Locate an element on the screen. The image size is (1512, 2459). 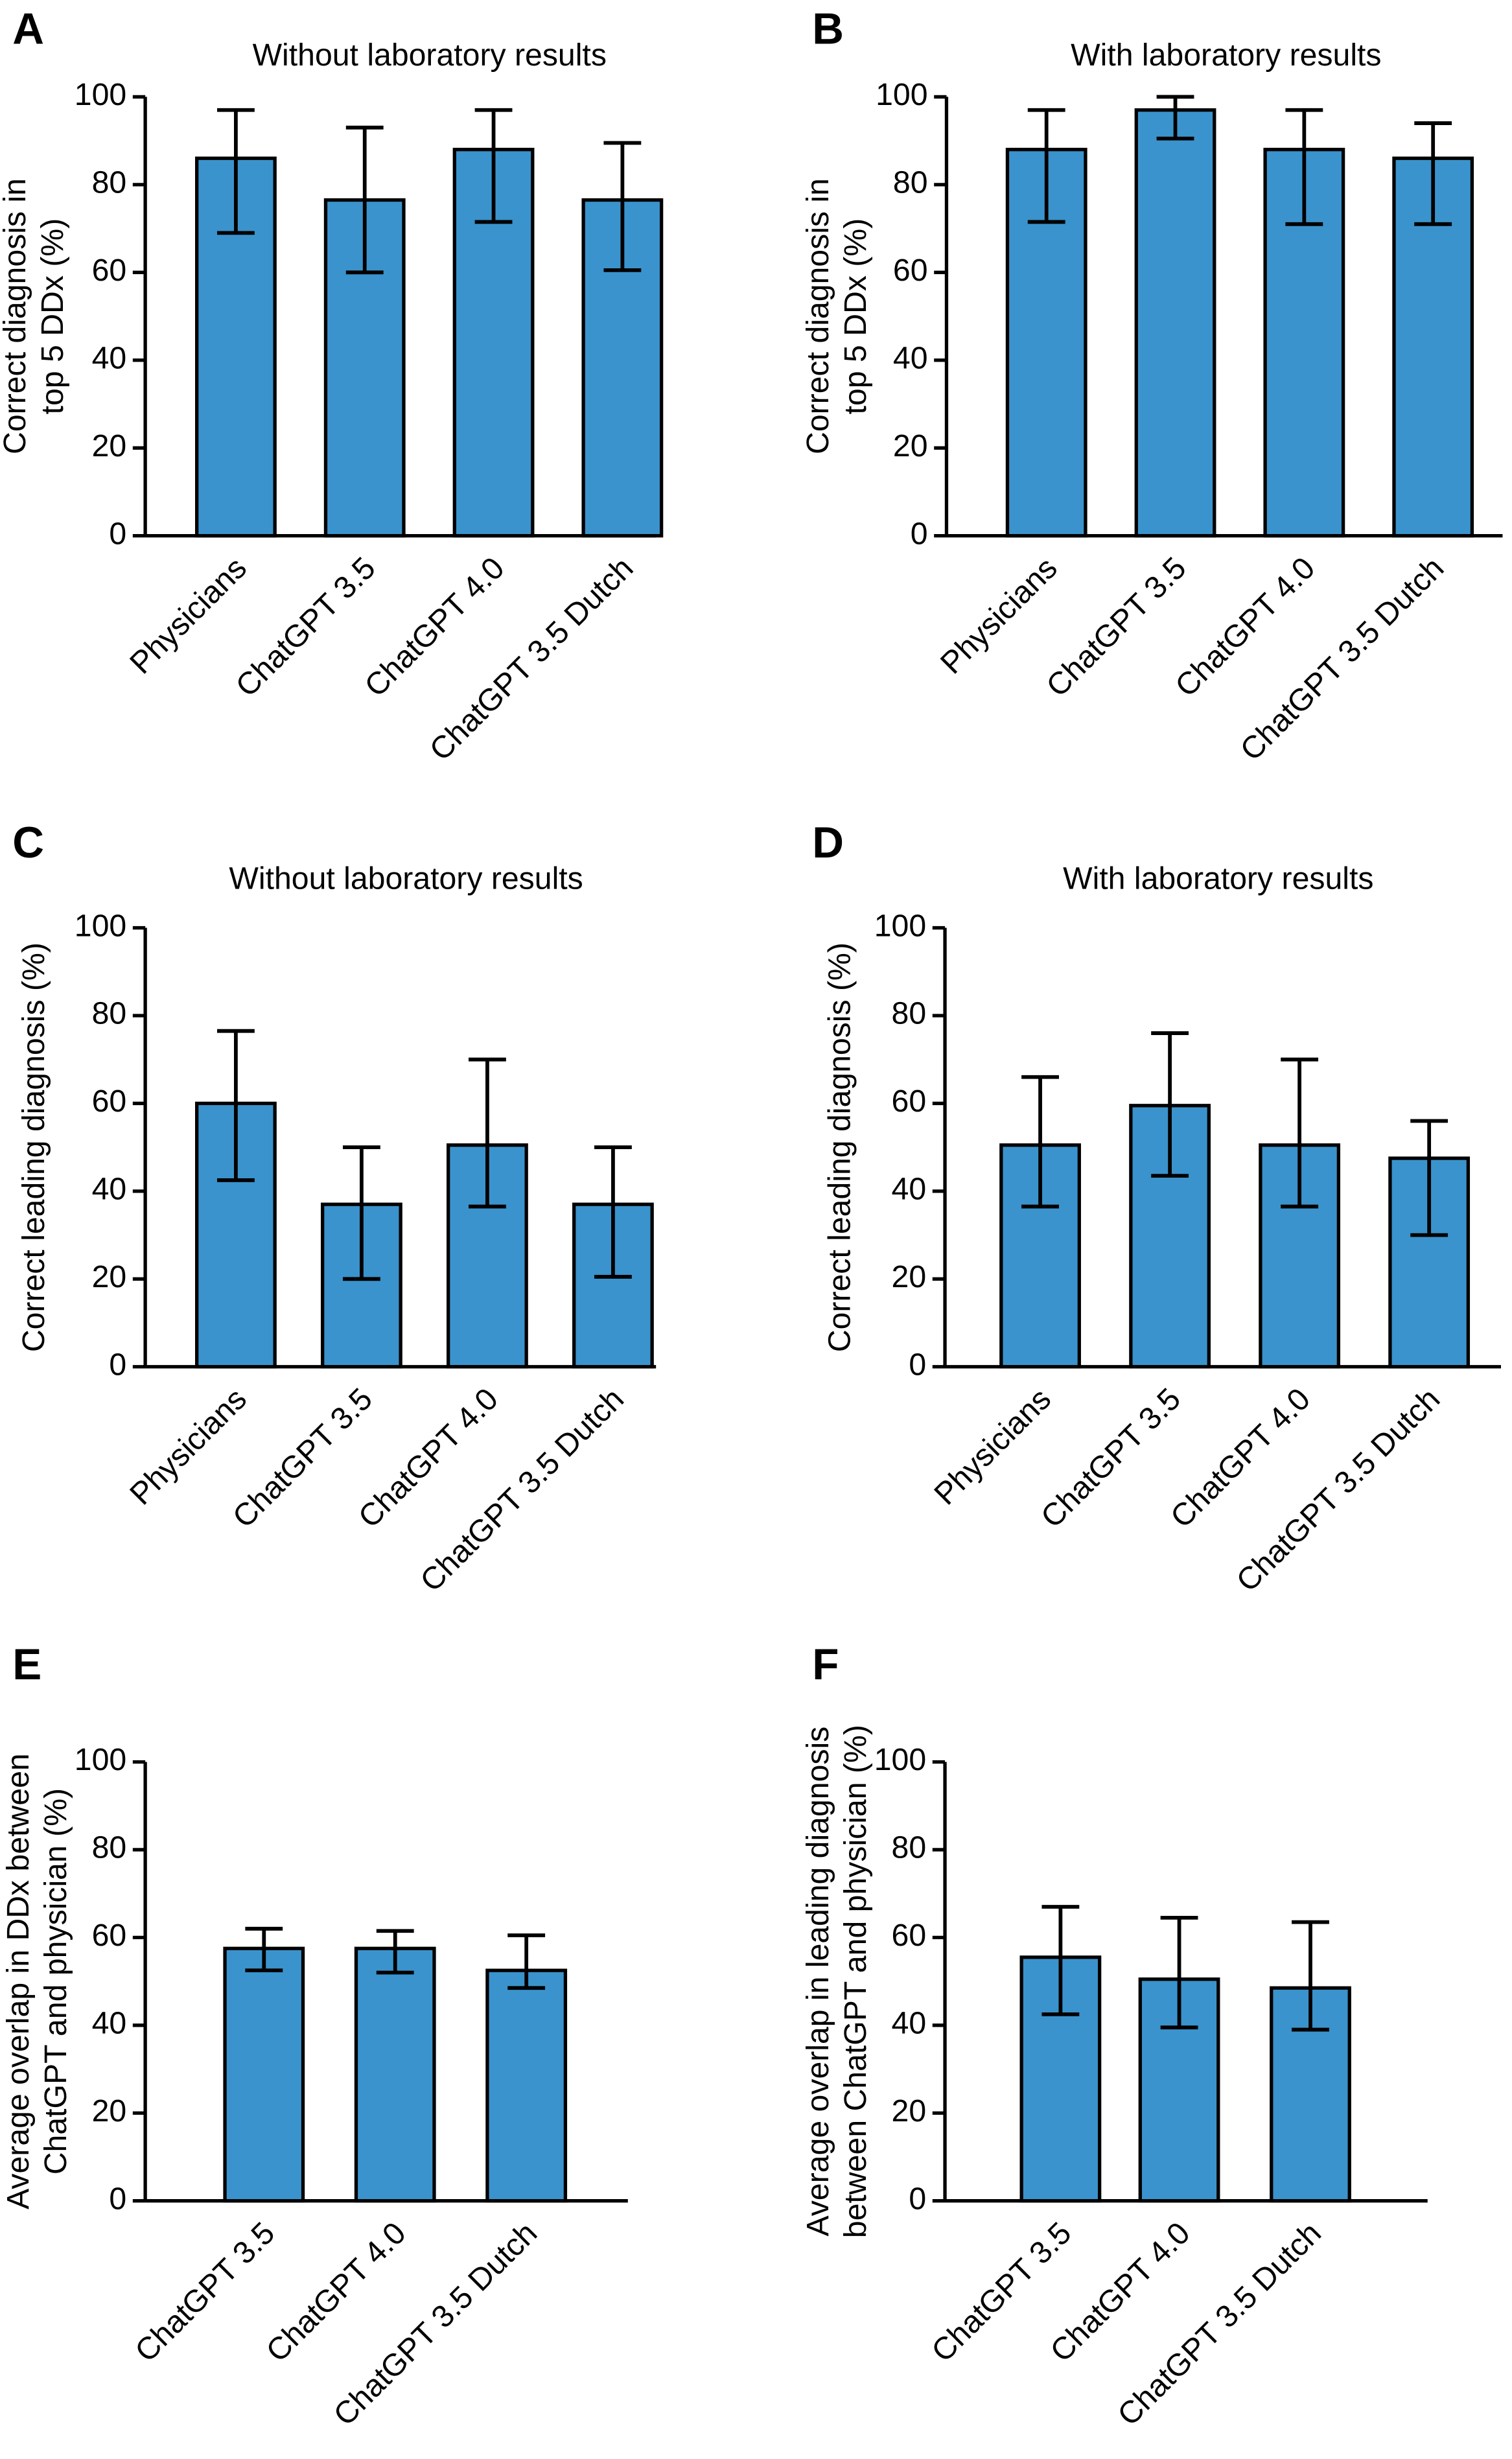
y-tick-label-d-60: 60 is located at coordinates (909, 1102).